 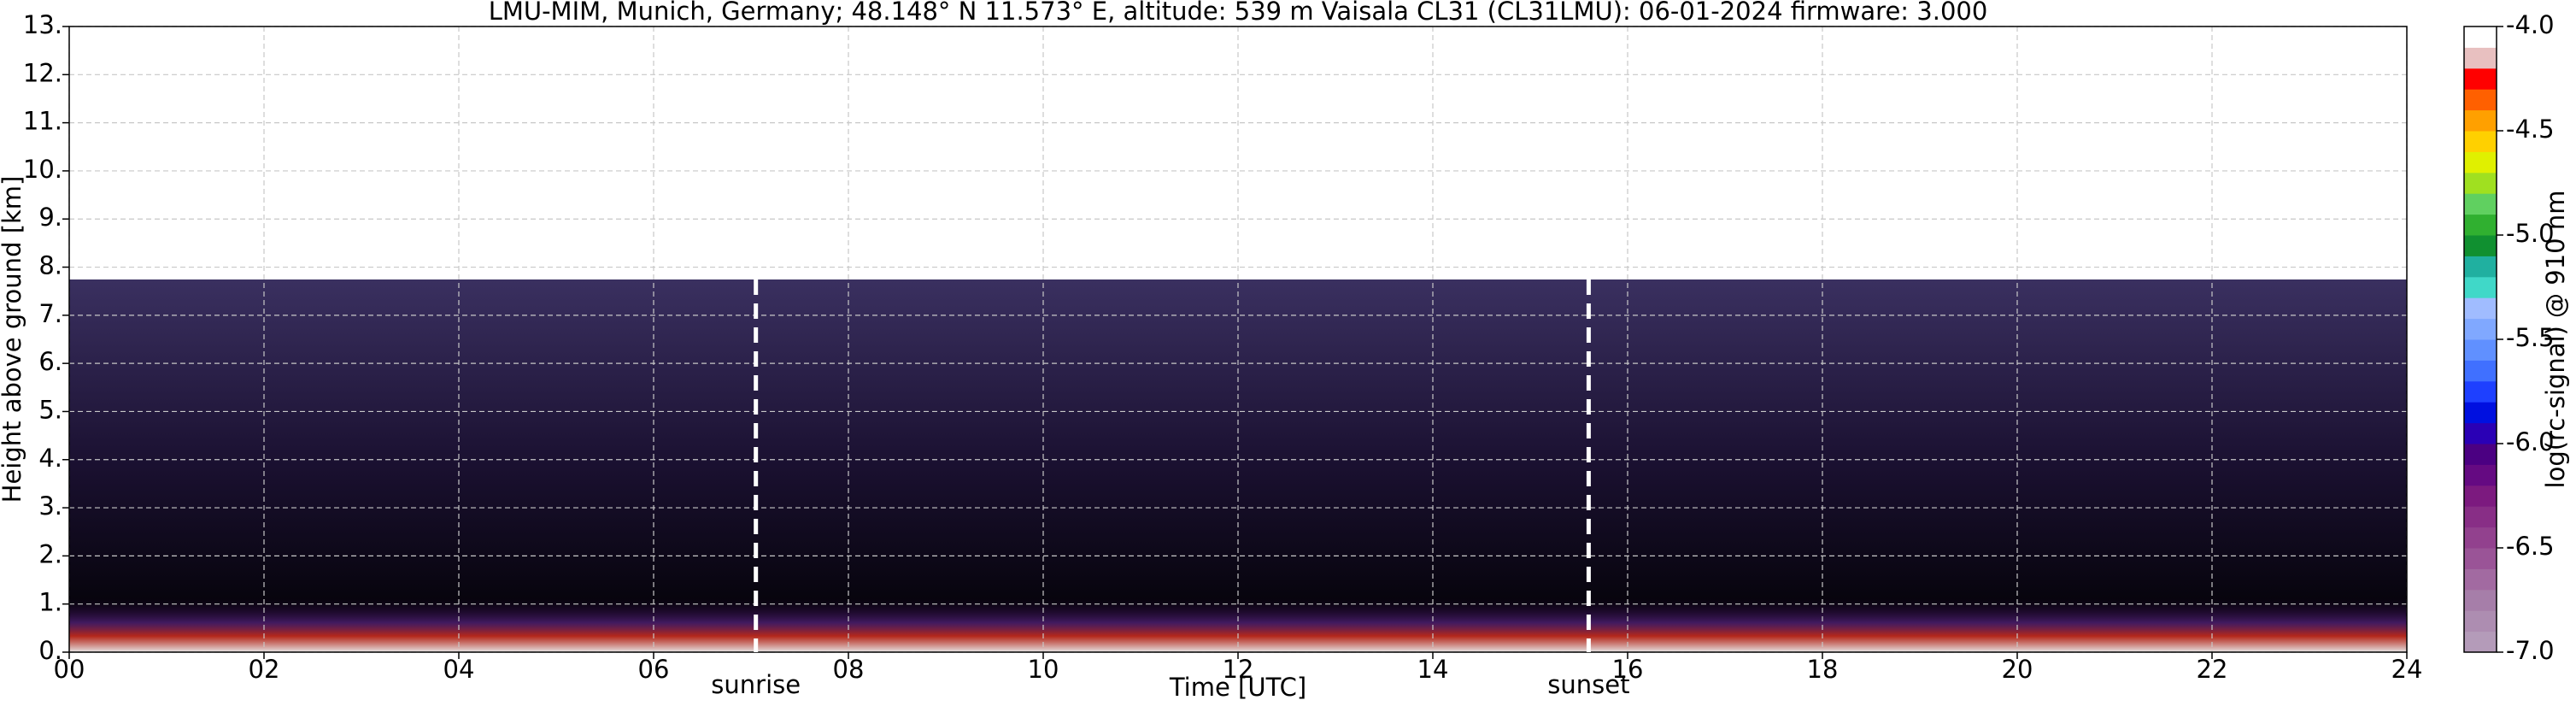 I want to click on y-tick-label: 11., so click(x=42, y=121).